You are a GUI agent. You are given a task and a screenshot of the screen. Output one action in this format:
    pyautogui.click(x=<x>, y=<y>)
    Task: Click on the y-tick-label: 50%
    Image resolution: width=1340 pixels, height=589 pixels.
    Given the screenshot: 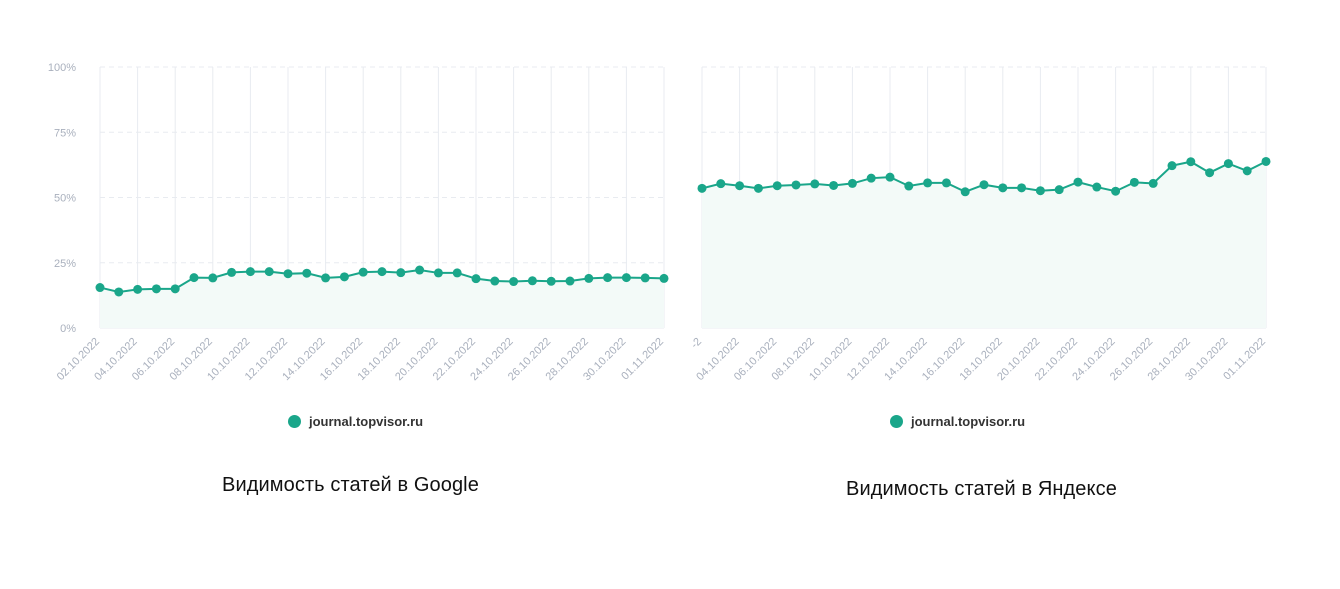 What is the action you would take?
    pyautogui.click(x=65, y=199)
    